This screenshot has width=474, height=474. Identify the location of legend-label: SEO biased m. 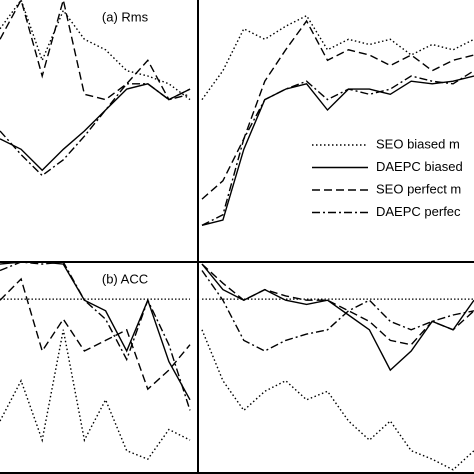
(418, 143).